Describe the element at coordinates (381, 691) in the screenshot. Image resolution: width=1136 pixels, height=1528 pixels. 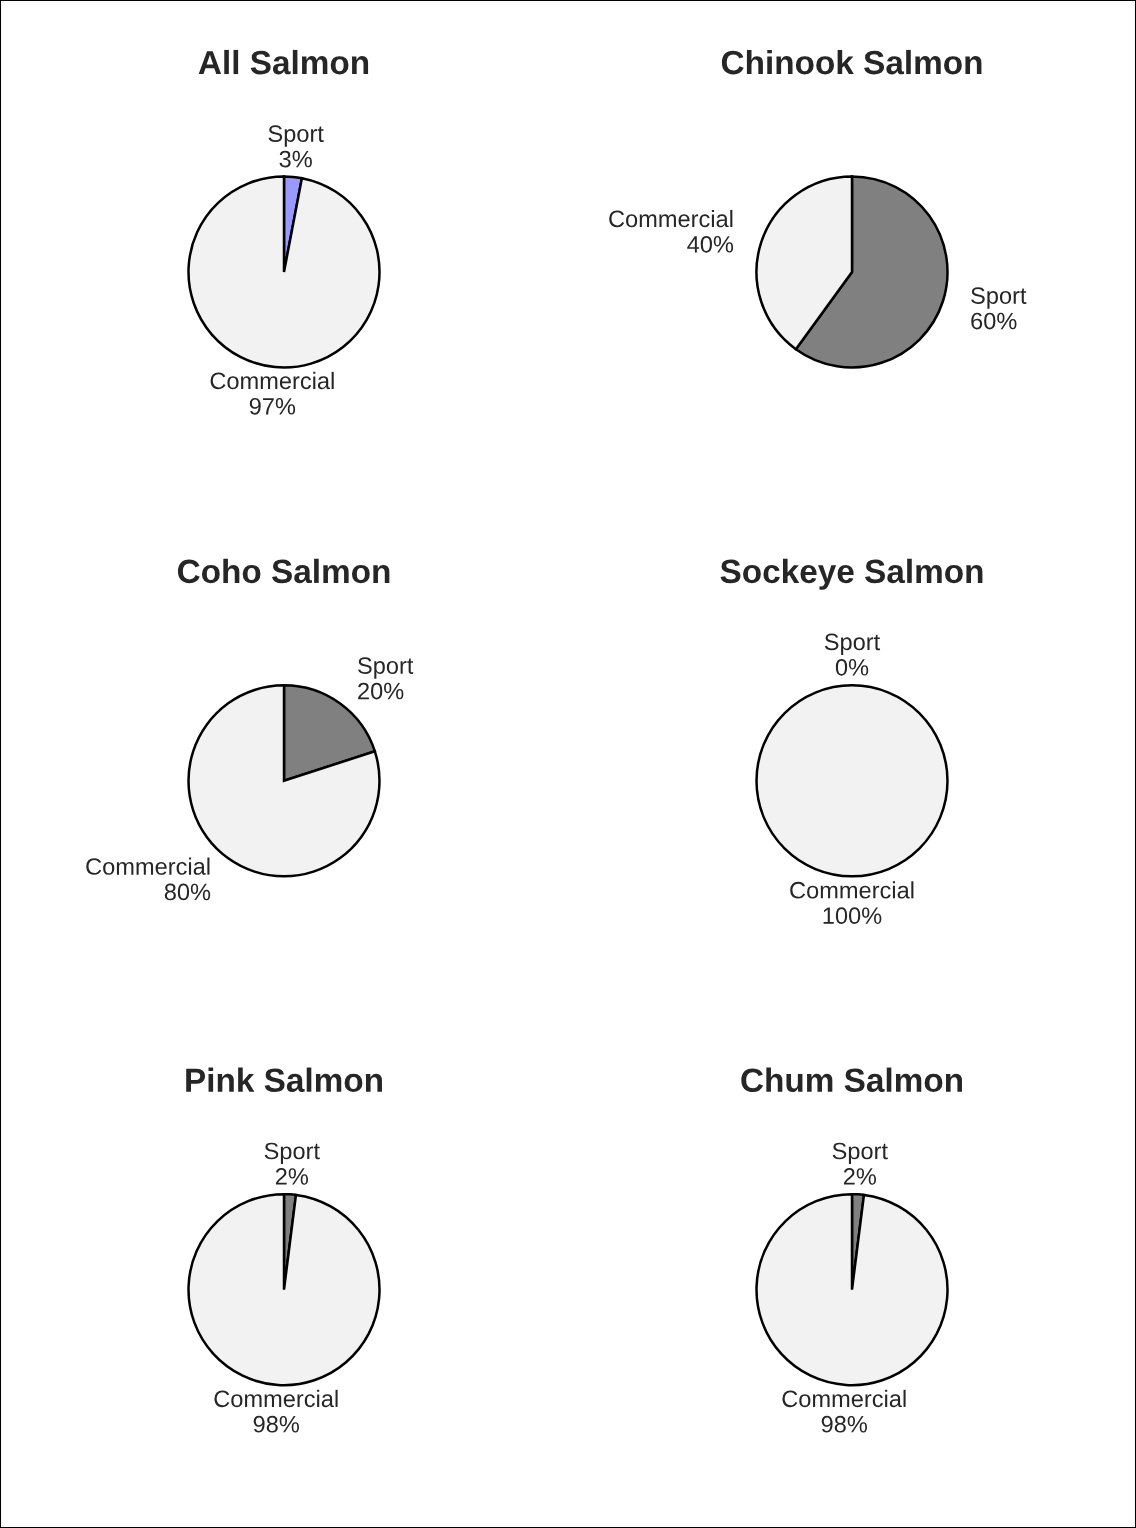
I see `data-label: 20%` at that location.